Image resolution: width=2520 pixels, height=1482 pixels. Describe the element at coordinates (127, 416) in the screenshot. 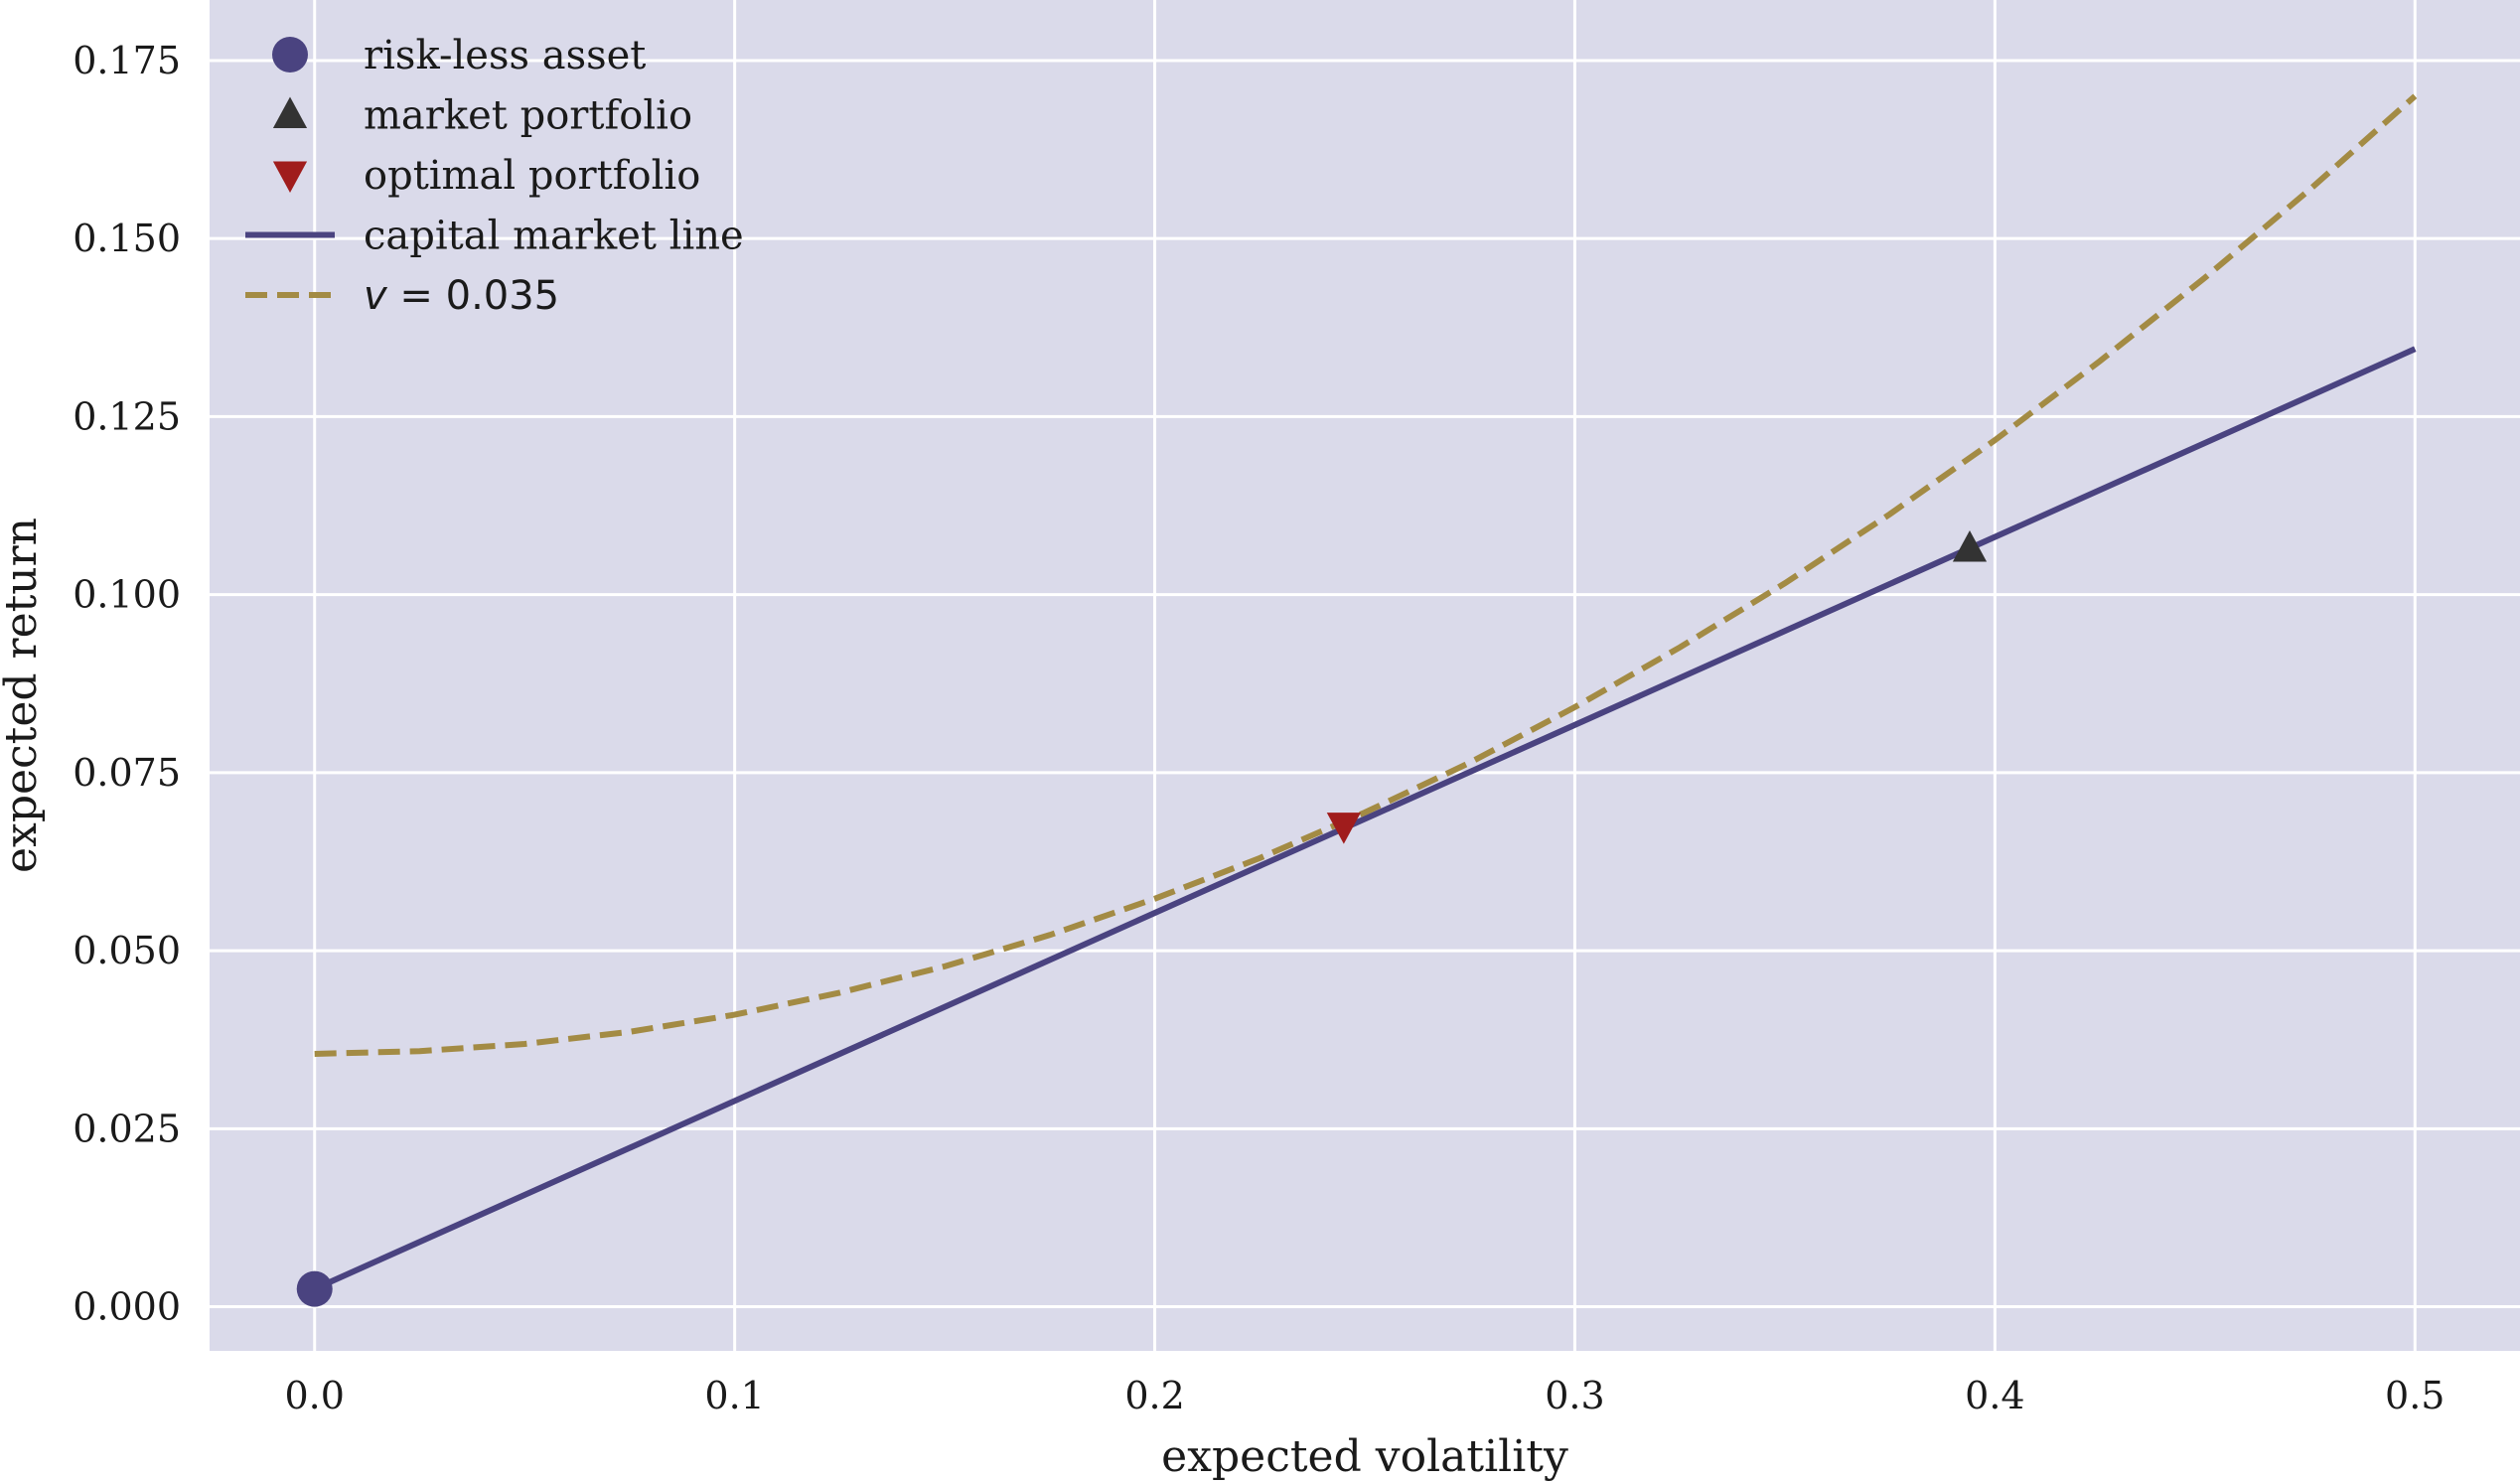

I see `y-tick-label: 0.125` at that location.